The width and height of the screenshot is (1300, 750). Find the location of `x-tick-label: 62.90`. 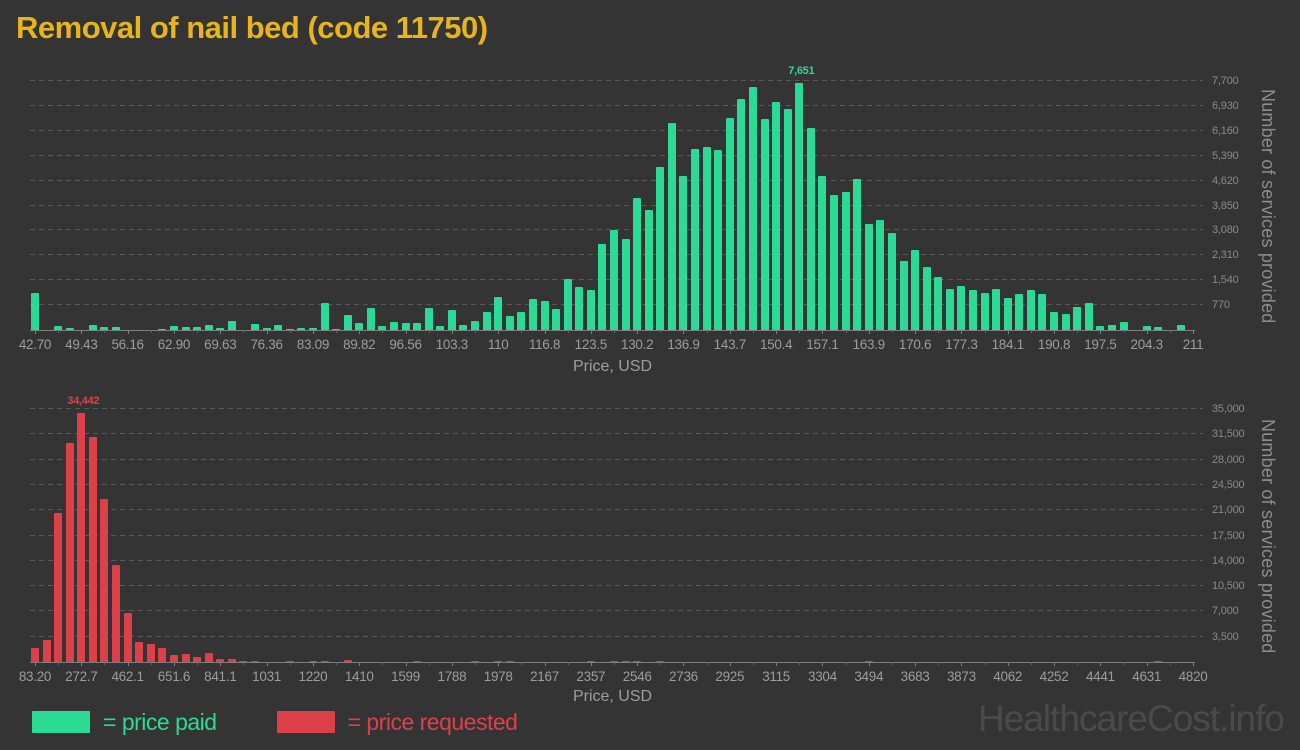

x-tick-label: 62.90 is located at coordinates (174, 344).